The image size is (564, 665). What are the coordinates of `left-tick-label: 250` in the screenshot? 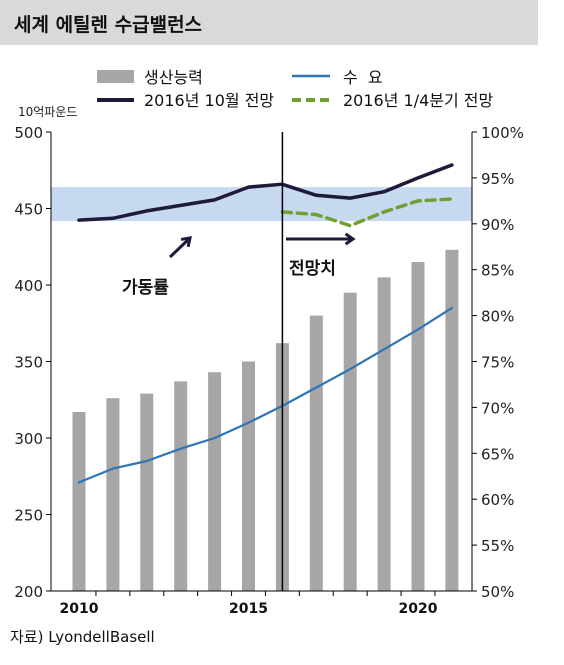 It's located at (28, 516).